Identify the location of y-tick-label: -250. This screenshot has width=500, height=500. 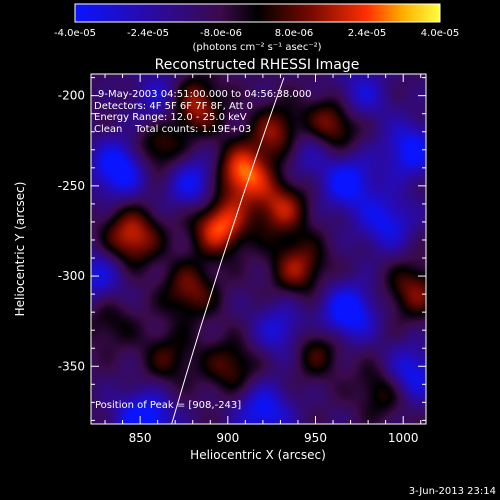
(71, 186).